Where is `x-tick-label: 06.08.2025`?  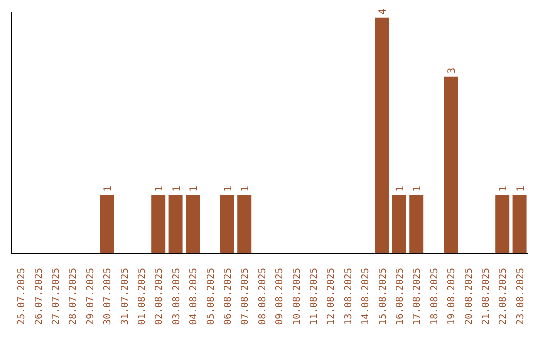
x-tick-label: 06.08.2025 is located at coordinates (228, 297).